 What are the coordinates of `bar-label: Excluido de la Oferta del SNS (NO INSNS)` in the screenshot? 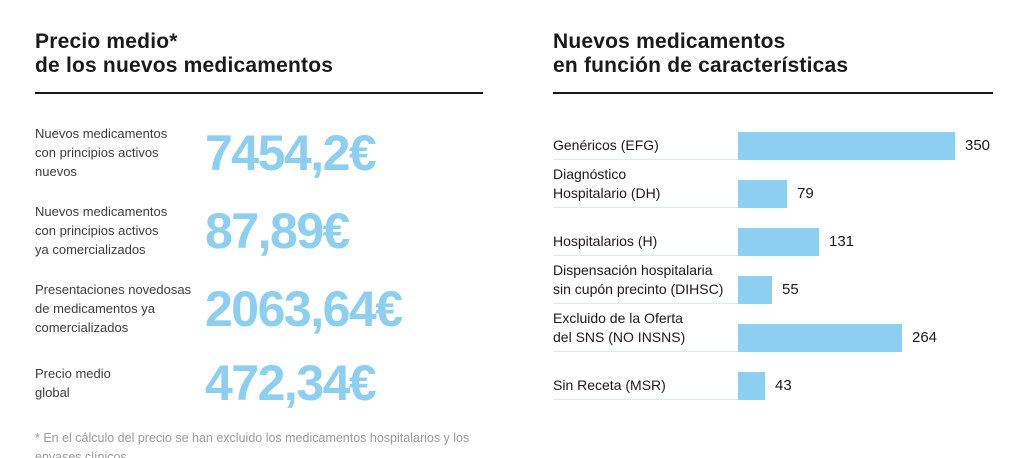 It's located at (645, 331).